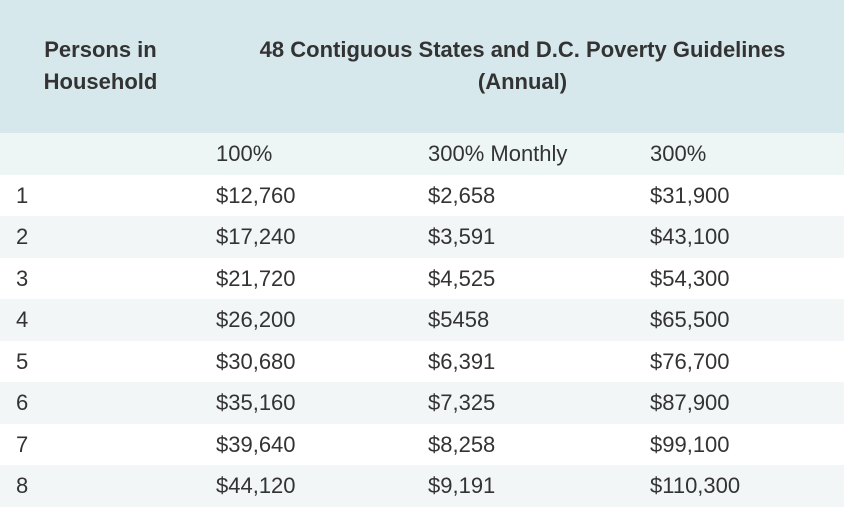 The height and width of the screenshot is (515, 844). Describe the element at coordinates (422, 444) in the screenshot. I see `table-row: 7 $39,640 $8,258 $99,100` at that location.